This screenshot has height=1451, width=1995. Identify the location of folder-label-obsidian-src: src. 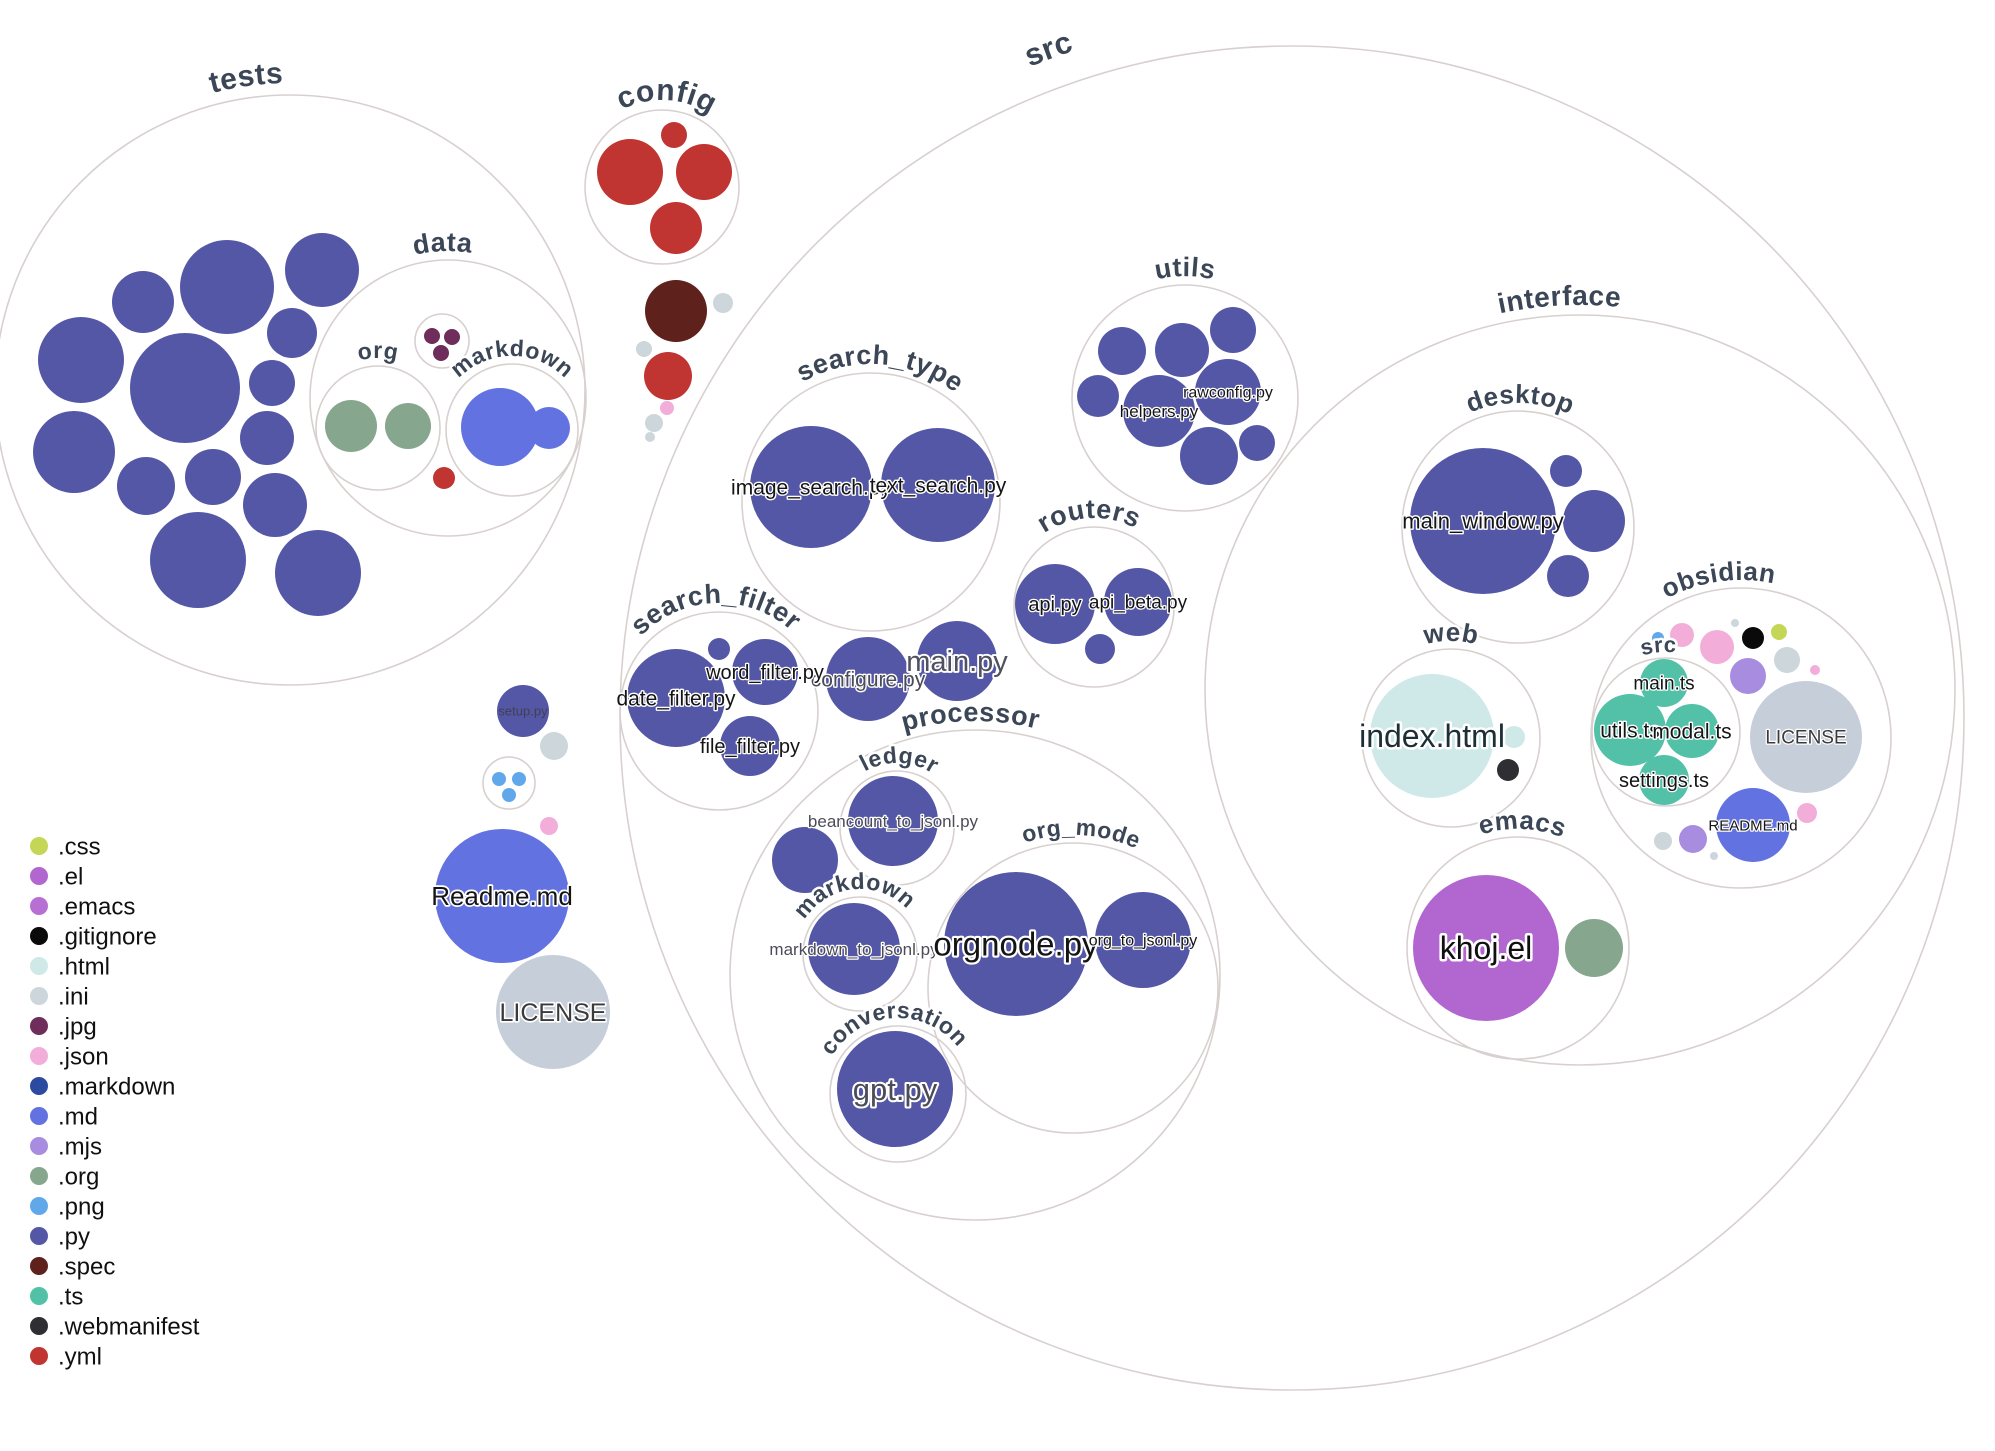
(1657, 646).